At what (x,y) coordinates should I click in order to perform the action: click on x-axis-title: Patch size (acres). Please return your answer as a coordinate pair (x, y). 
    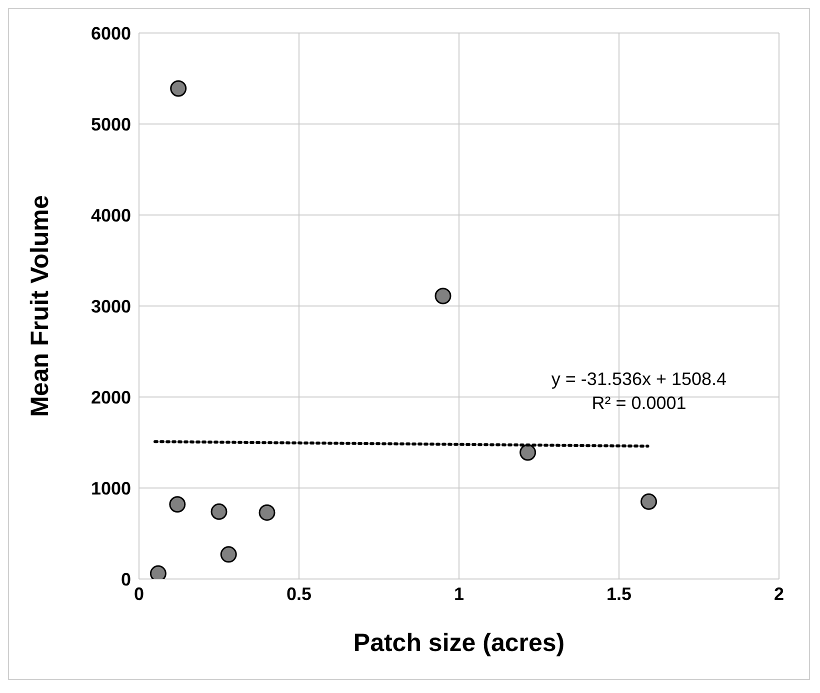
    Looking at the image, I should click on (459, 643).